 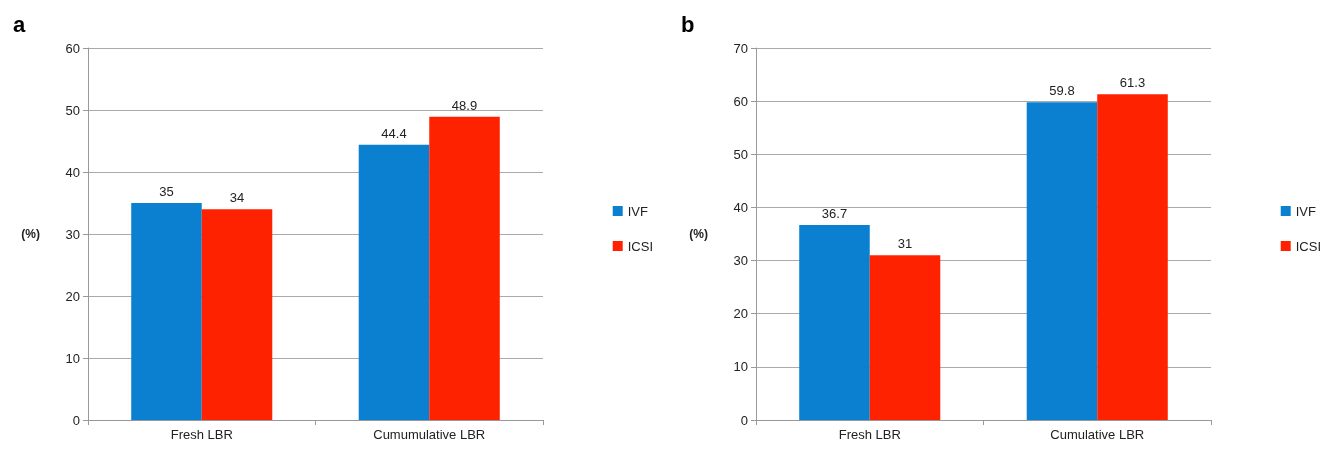 What do you see at coordinates (834, 213) in the screenshot?
I see `data-label: 36.7` at bounding box center [834, 213].